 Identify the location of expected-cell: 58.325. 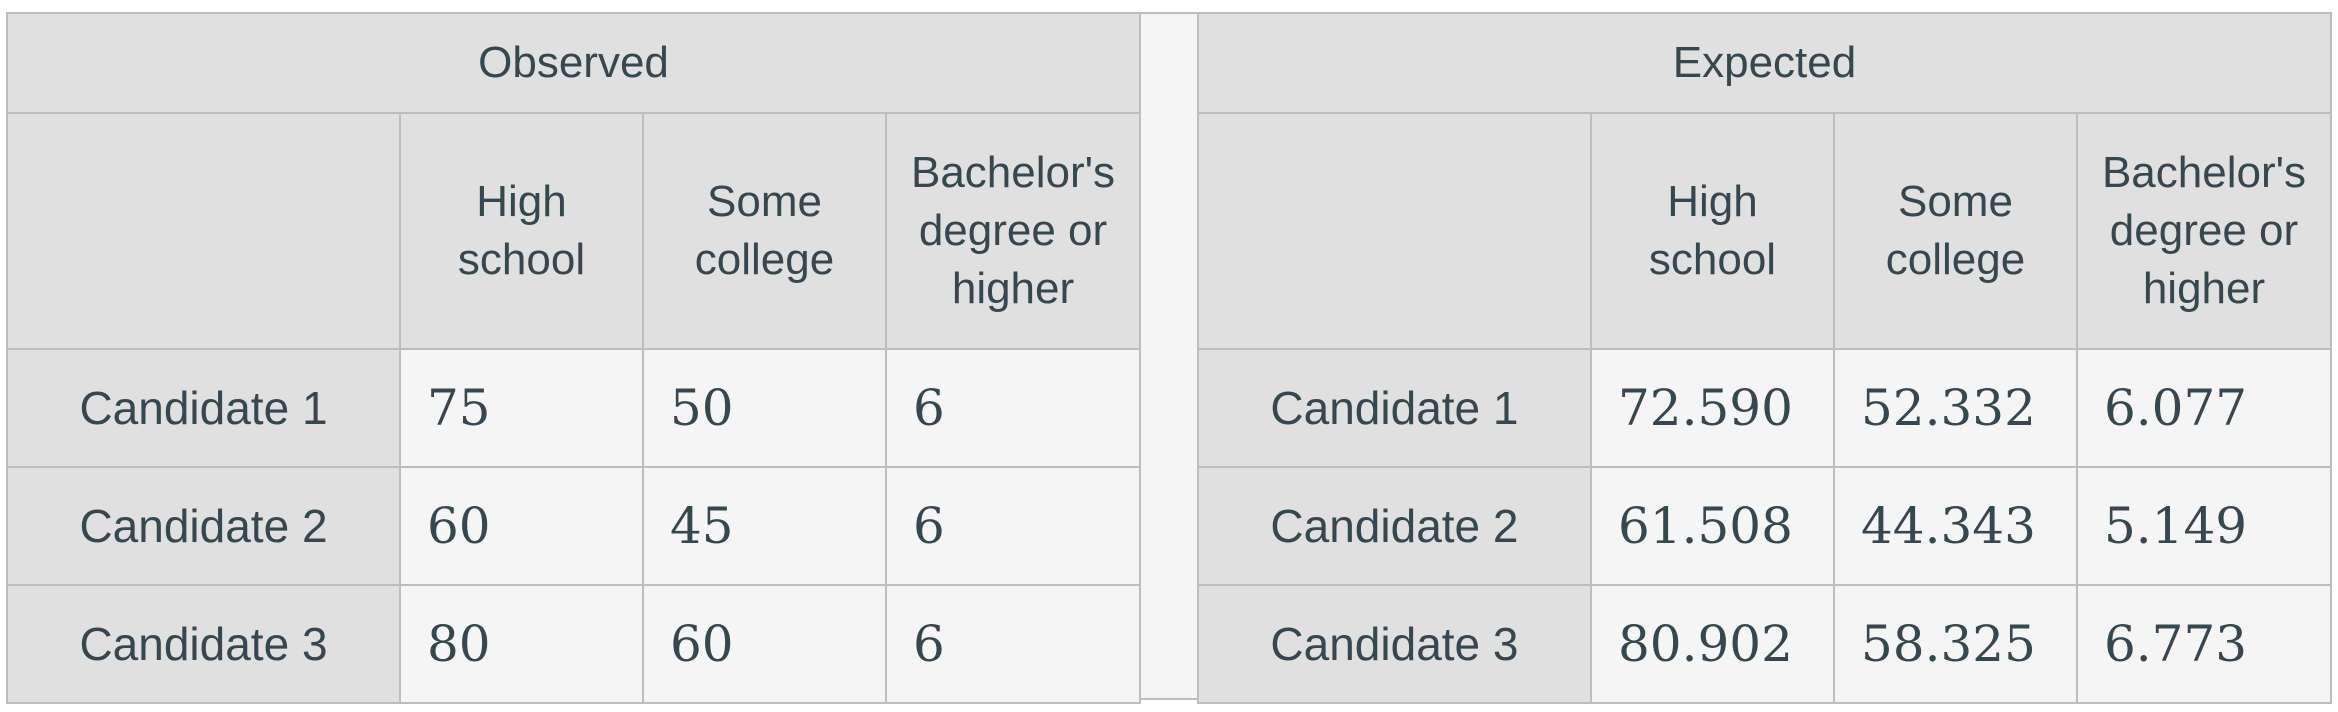
(1955, 644).